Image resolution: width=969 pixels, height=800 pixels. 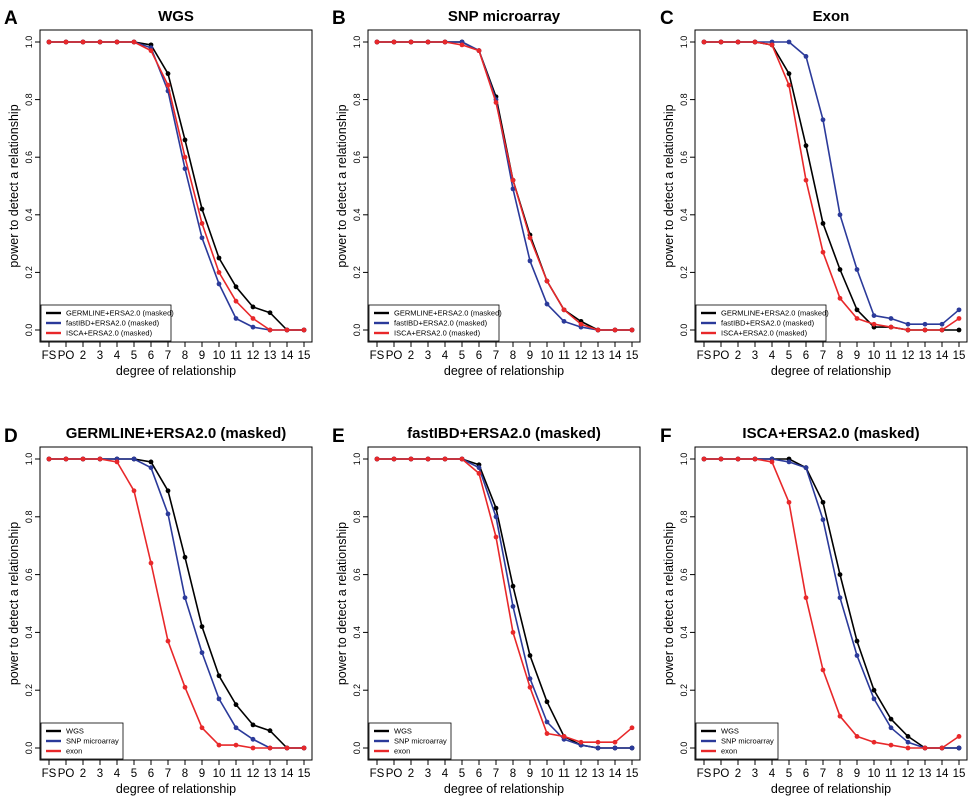 I want to click on y-axis-label: power to detect a relationship, so click(x=14, y=603).